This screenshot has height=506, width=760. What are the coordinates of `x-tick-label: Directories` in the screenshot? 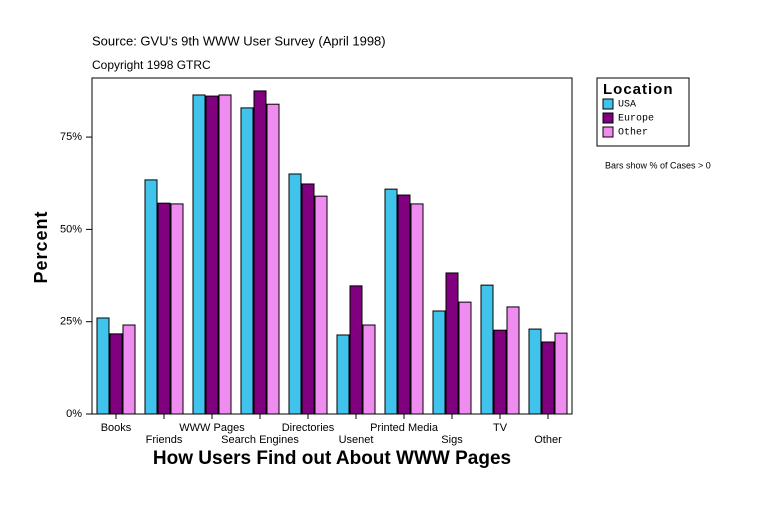 It's located at (308, 428).